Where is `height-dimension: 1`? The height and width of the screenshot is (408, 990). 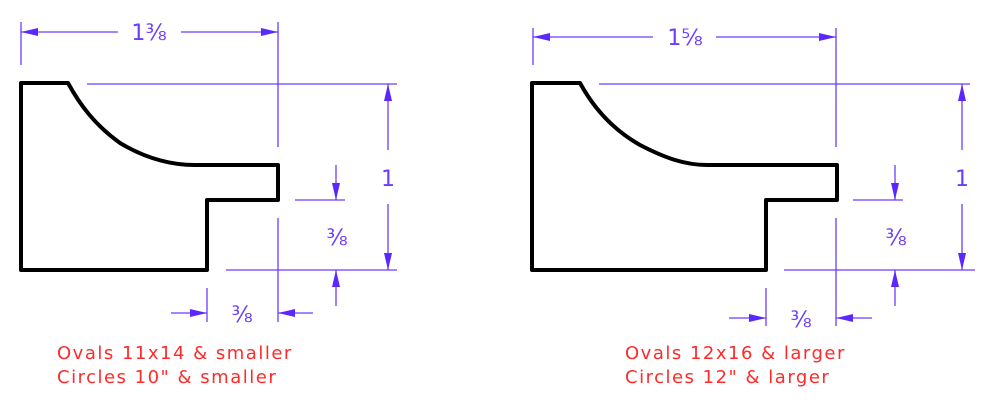
height-dimension: 1 is located at coordinates (242, 177).